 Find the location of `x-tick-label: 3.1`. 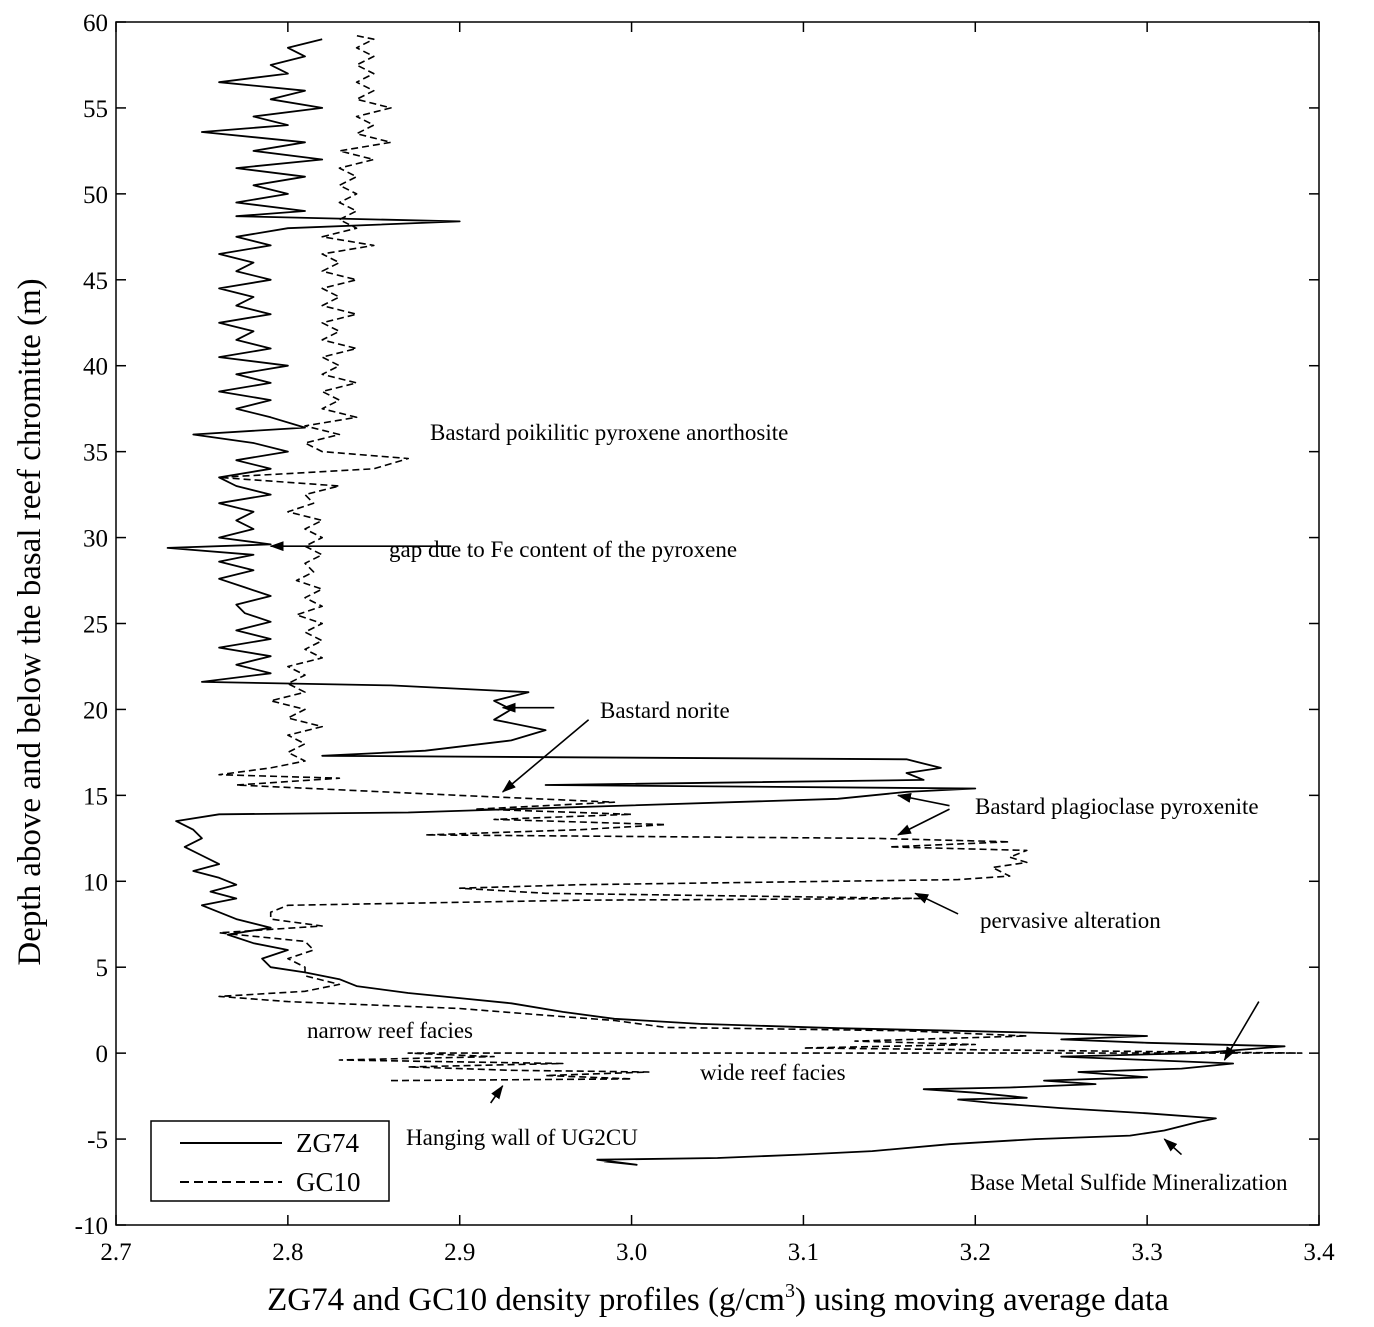

x-tick-label: 3.1 is located at coordinates (803, 1252).